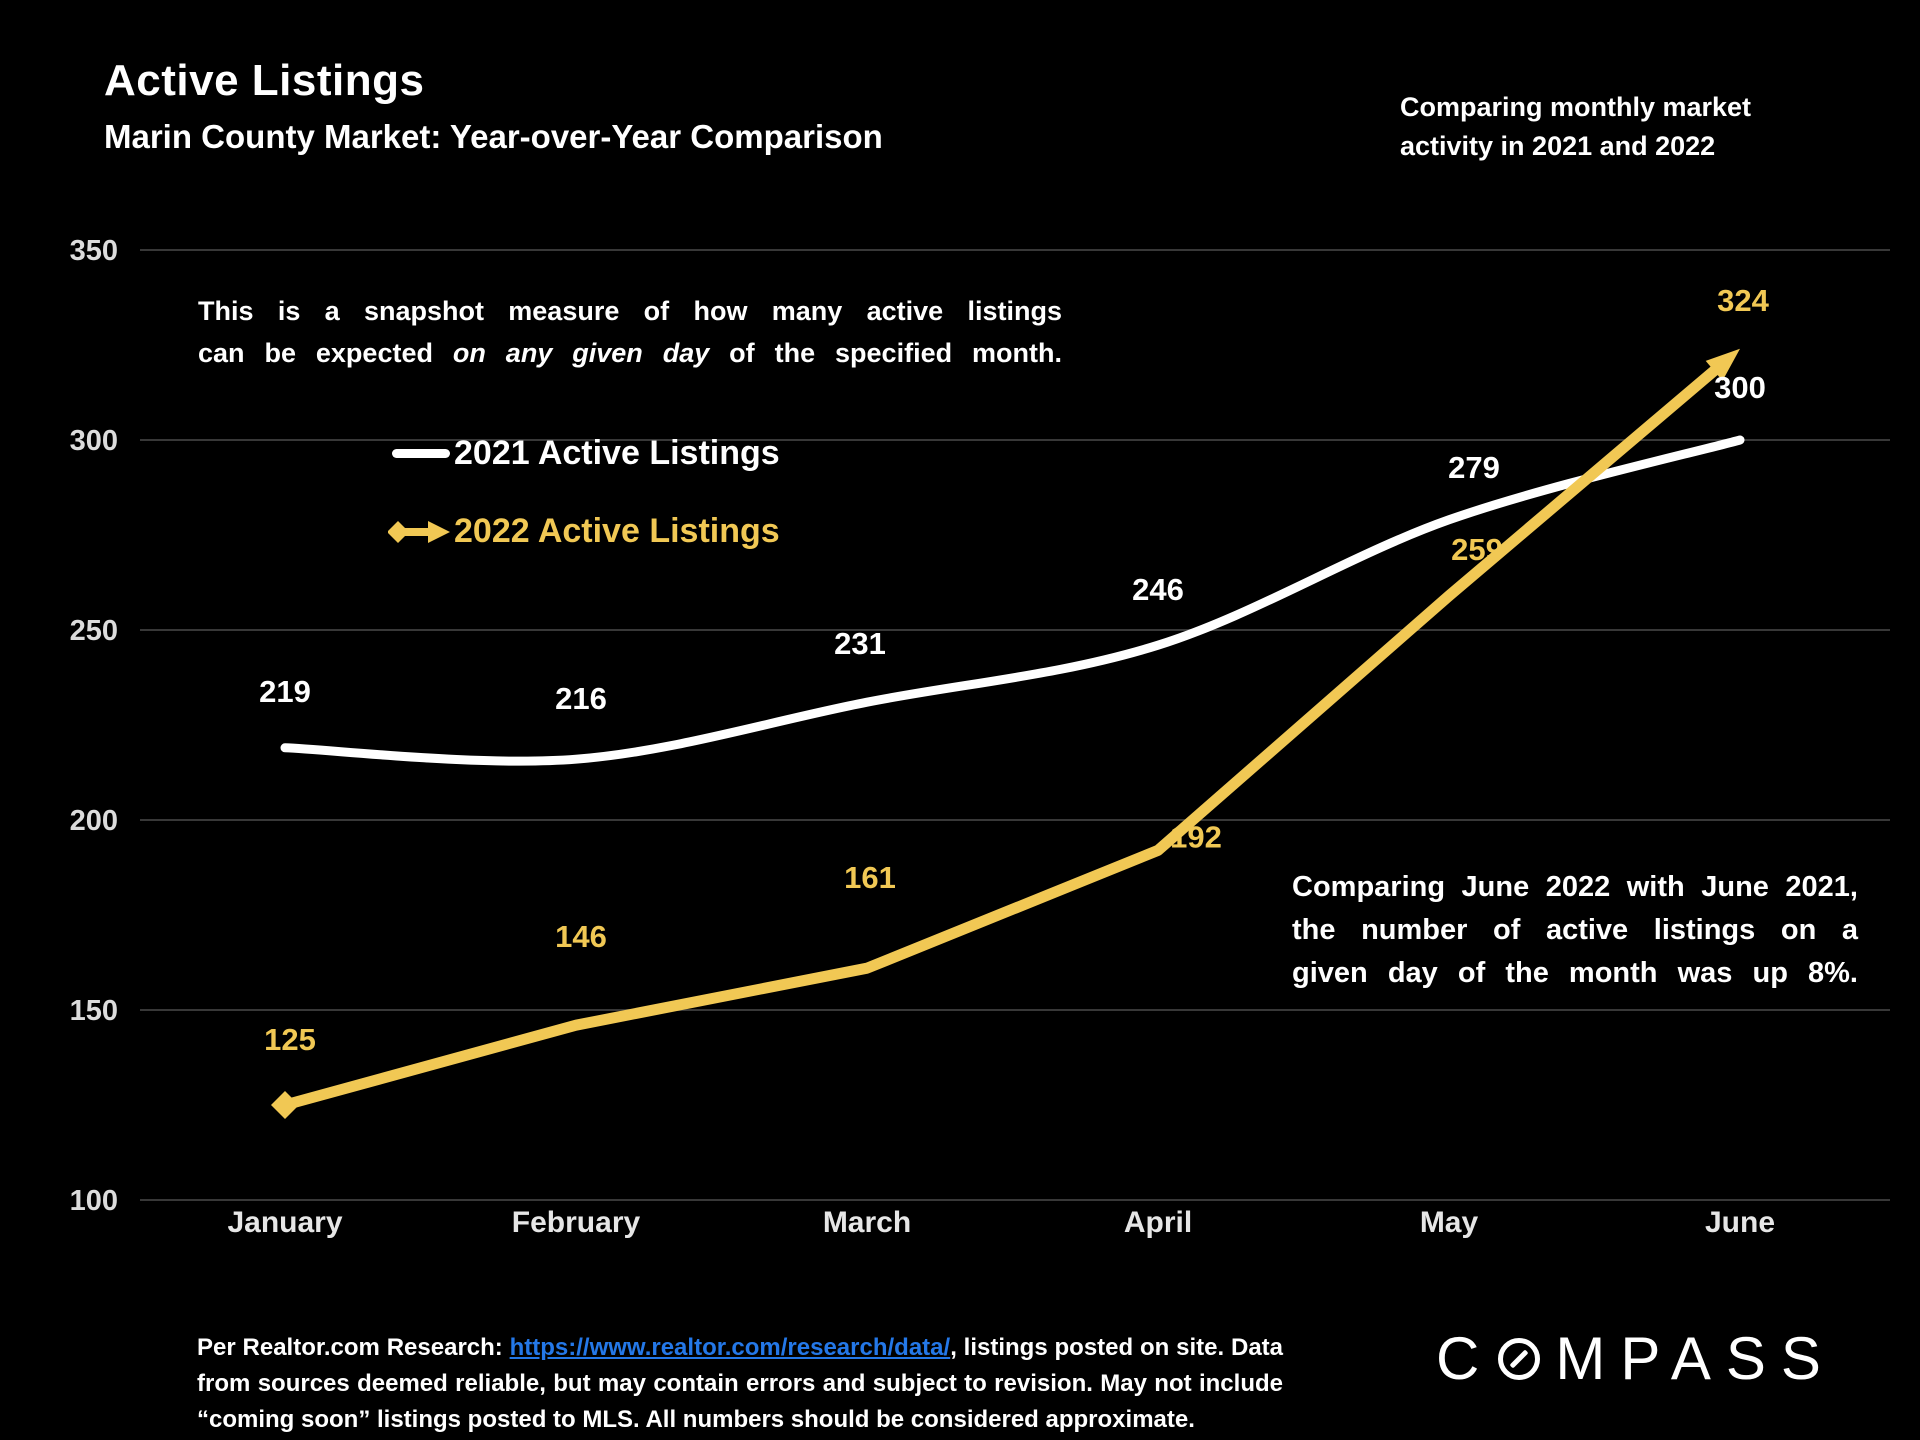 The height and width of the screenshot is (1440, 1920). I want to click on y-axis-label: 100, so click(94, 1201).